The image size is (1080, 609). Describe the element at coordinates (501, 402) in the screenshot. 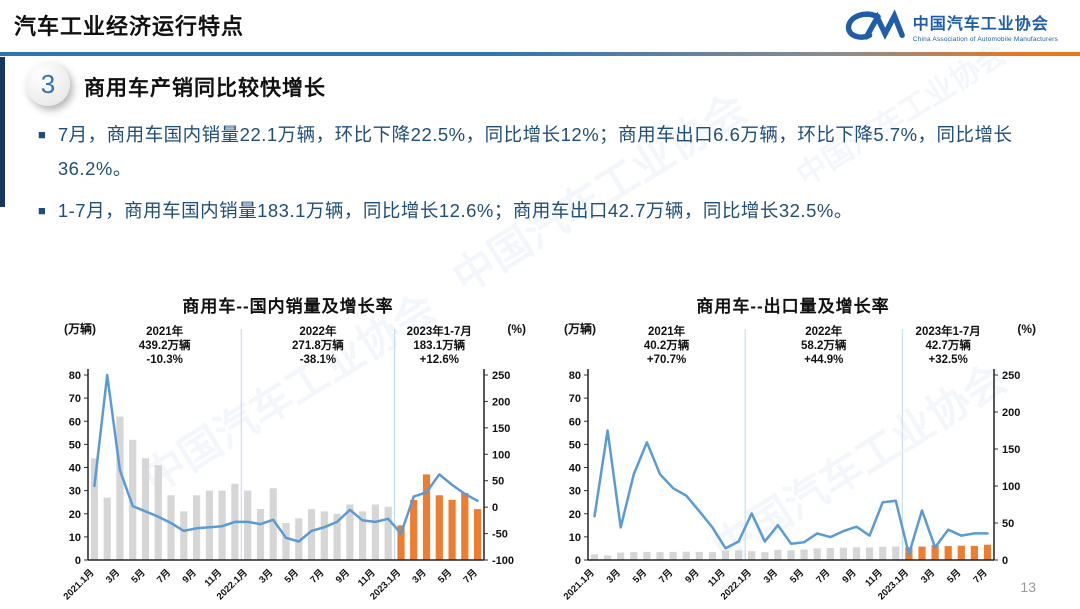

I see `svg-text: 200` at that location.